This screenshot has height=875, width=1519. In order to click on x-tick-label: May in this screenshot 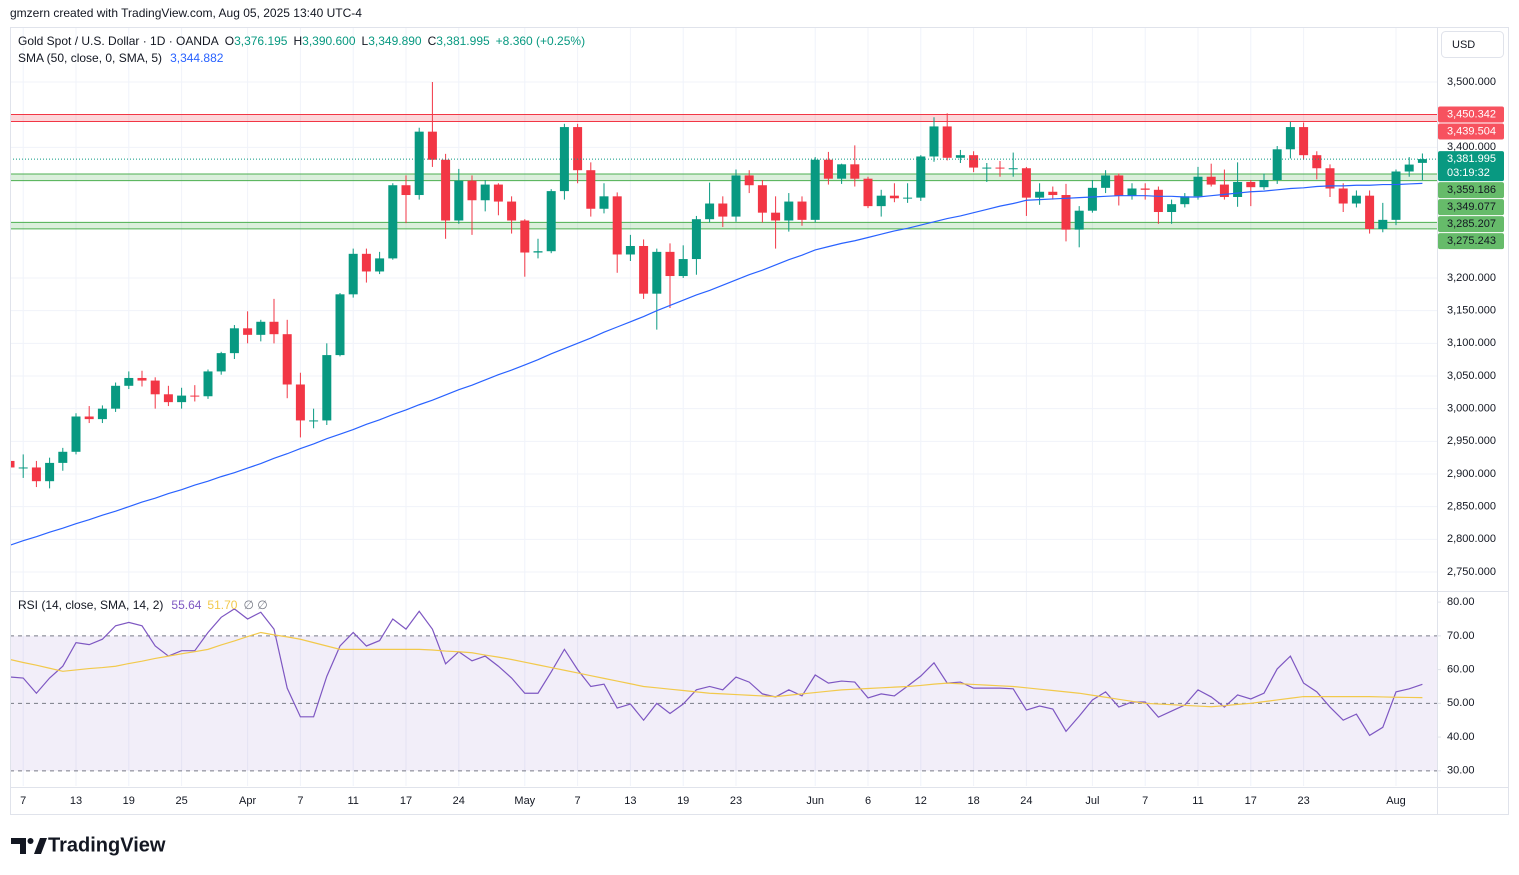, I will do `click(524, 801)`.